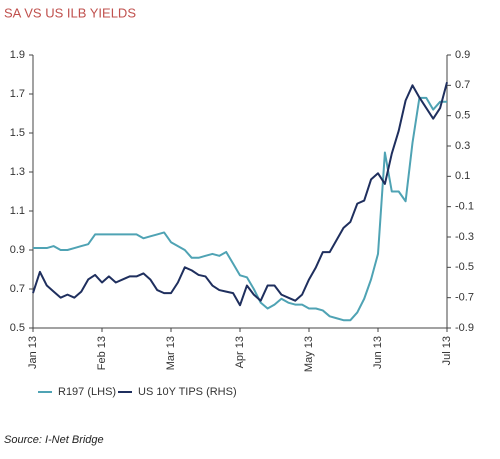 The width and height of the screenshot is (500, 459). Describe the element at coordinates (17, 211) in the screenshot. I see `y-tick-label: 1.1` at that location.